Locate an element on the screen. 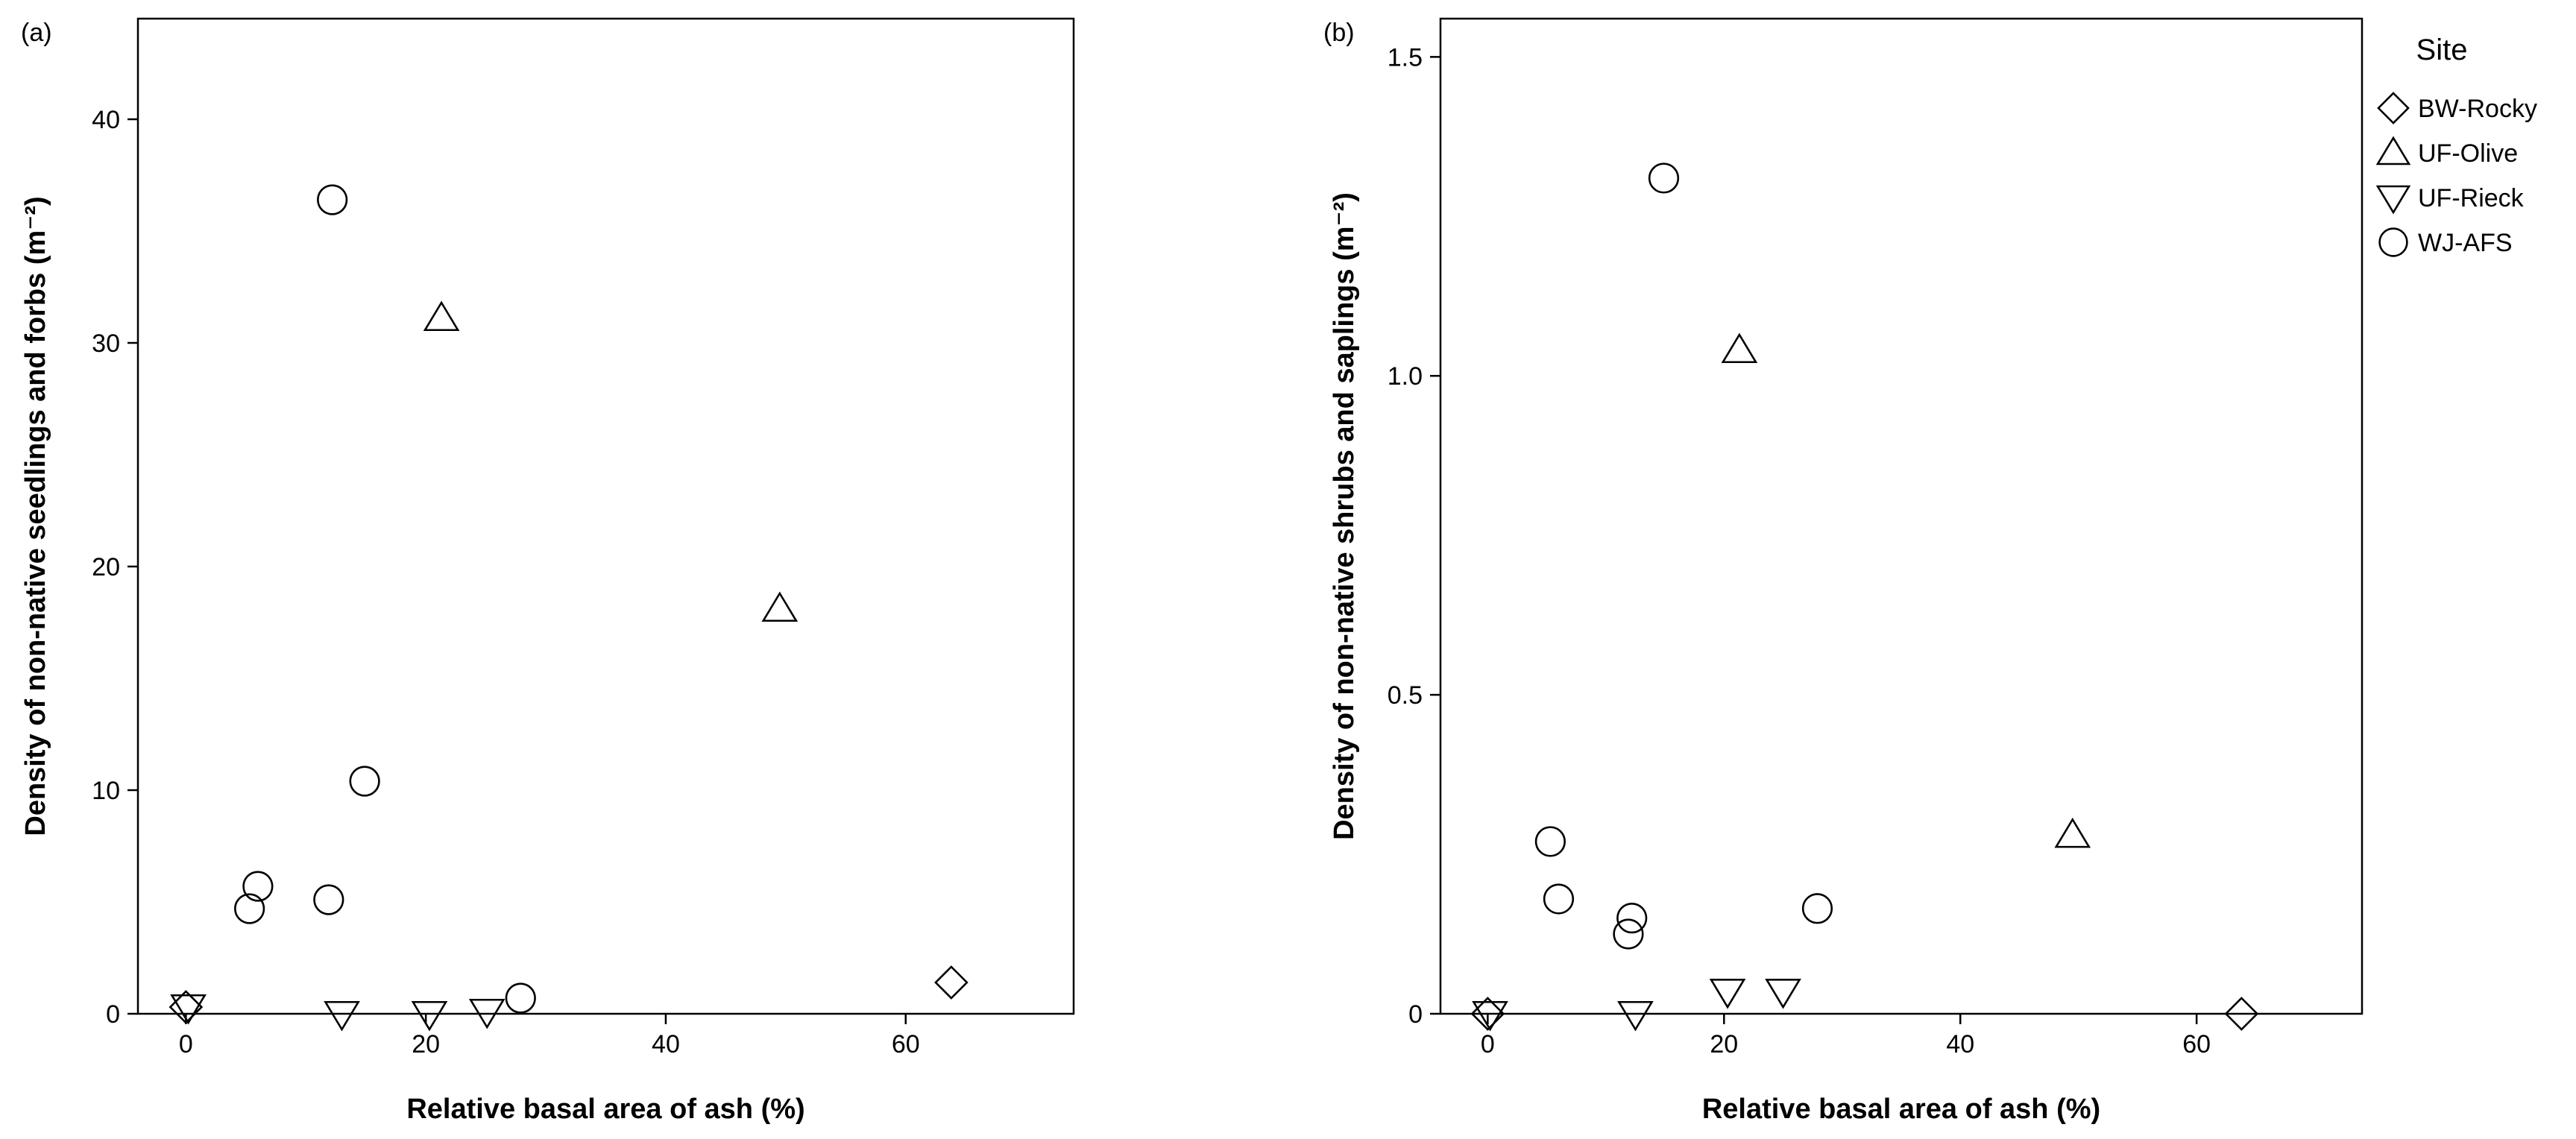 The width and height of the screenshot is (2576, 1139). panel-b-label: (b) is located at coordinates (1339, 33).